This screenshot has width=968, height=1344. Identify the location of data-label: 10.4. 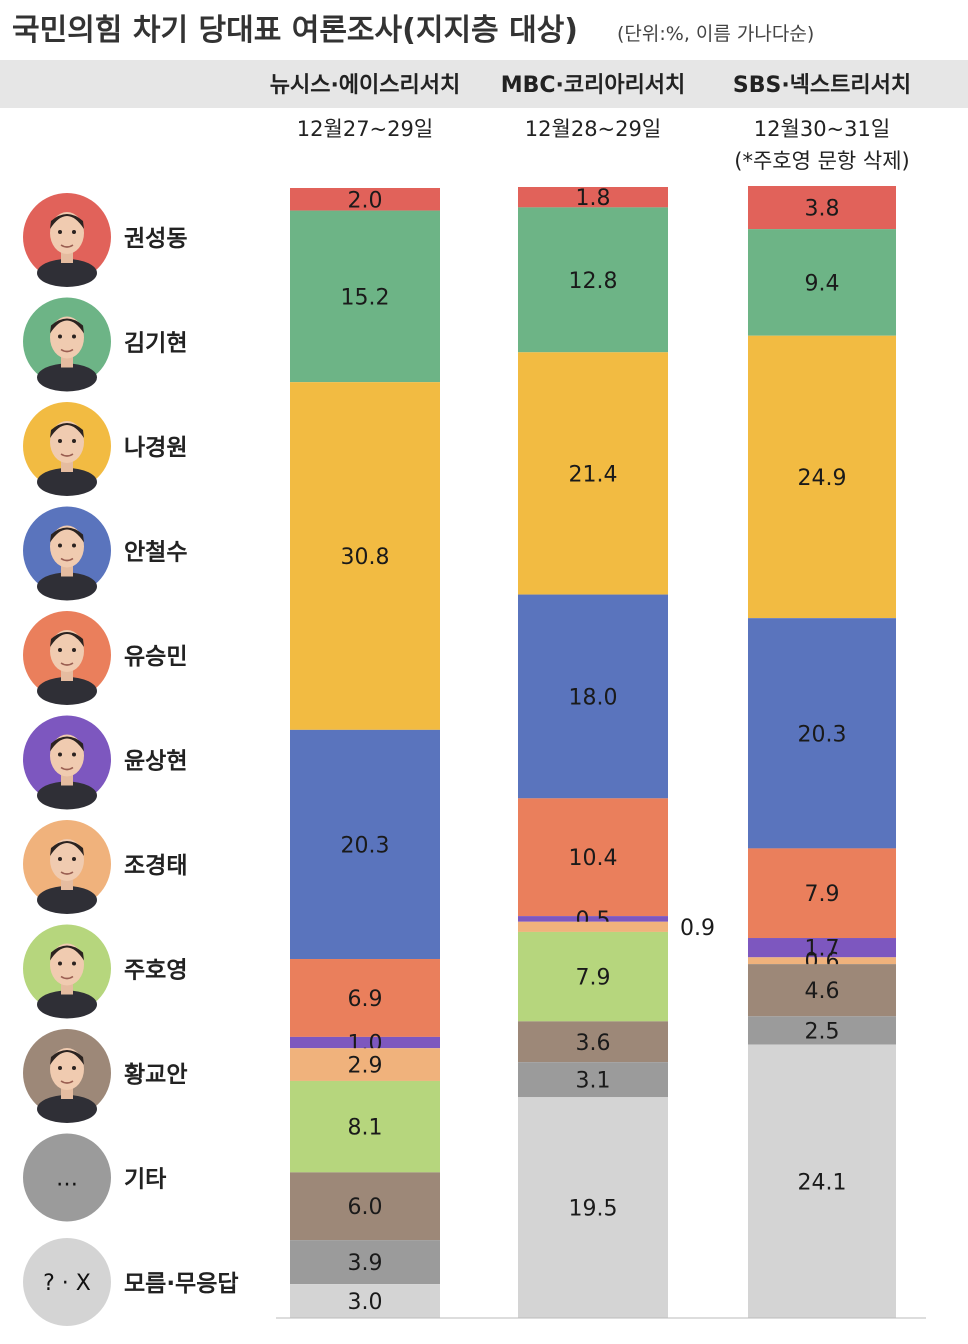
(593, 858).